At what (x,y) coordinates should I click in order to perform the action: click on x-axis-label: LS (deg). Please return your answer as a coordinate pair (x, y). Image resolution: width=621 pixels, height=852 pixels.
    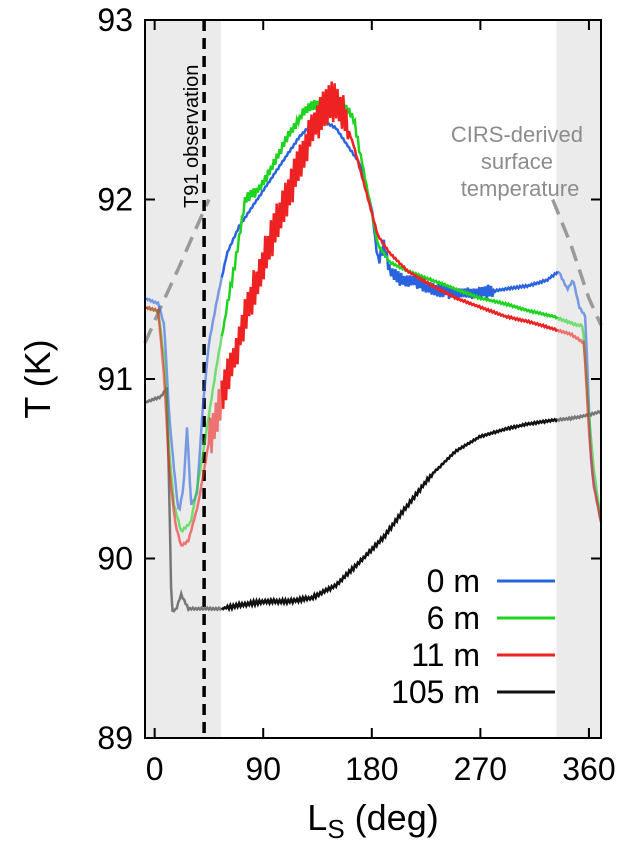
    Looking at the image, I should click on (372, 820).